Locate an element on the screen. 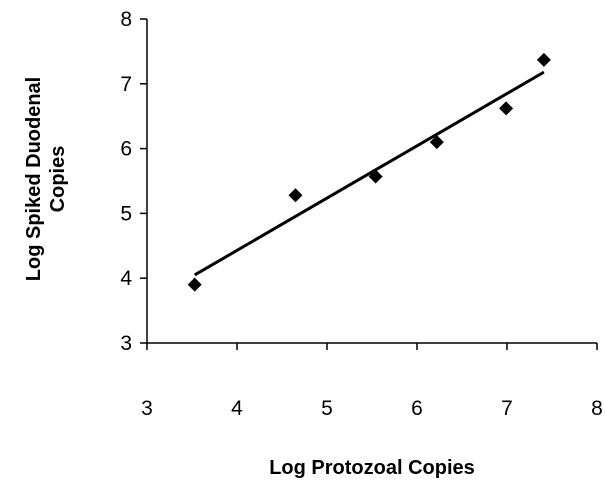  y-tick-label: 4 is located at coordinates (126, 278).